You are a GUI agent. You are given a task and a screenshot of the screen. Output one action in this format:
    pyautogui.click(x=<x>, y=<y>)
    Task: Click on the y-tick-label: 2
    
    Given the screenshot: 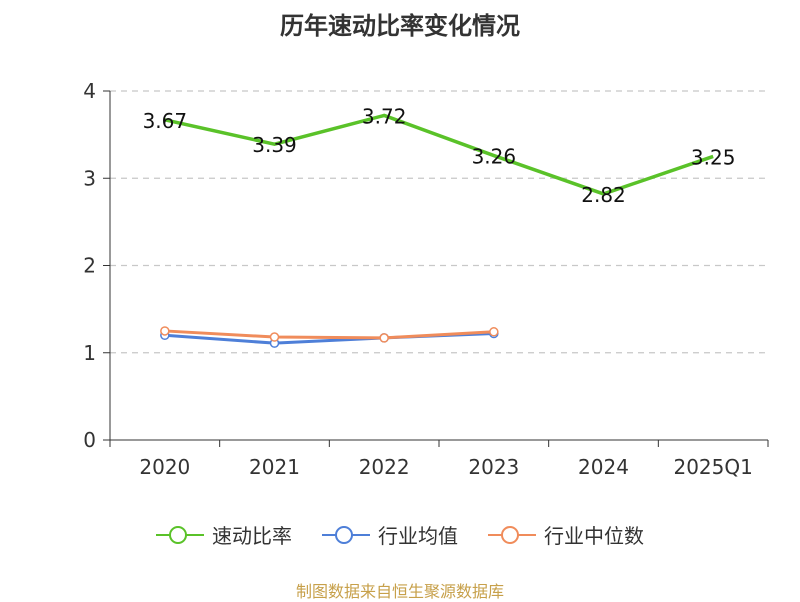 What is the action you would take?
    pyautogui.click(x=89, y=266)
    